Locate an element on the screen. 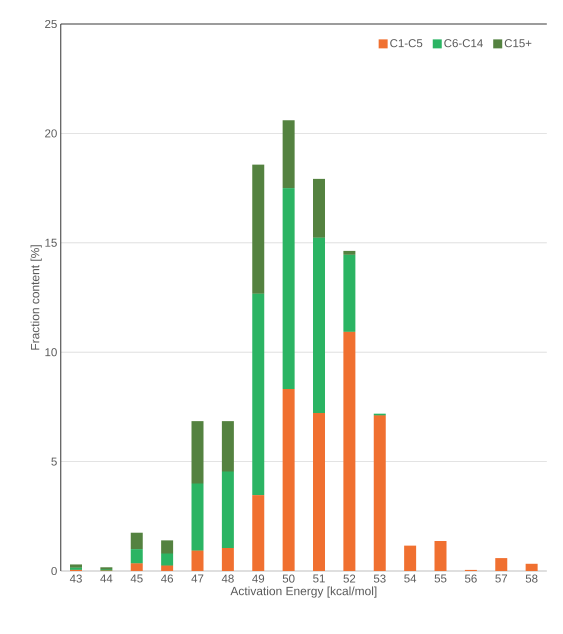 Image resolution: width=563 pixels, height=634 pixels. x-tick-label: 53 is located at coordinates (380, 578).